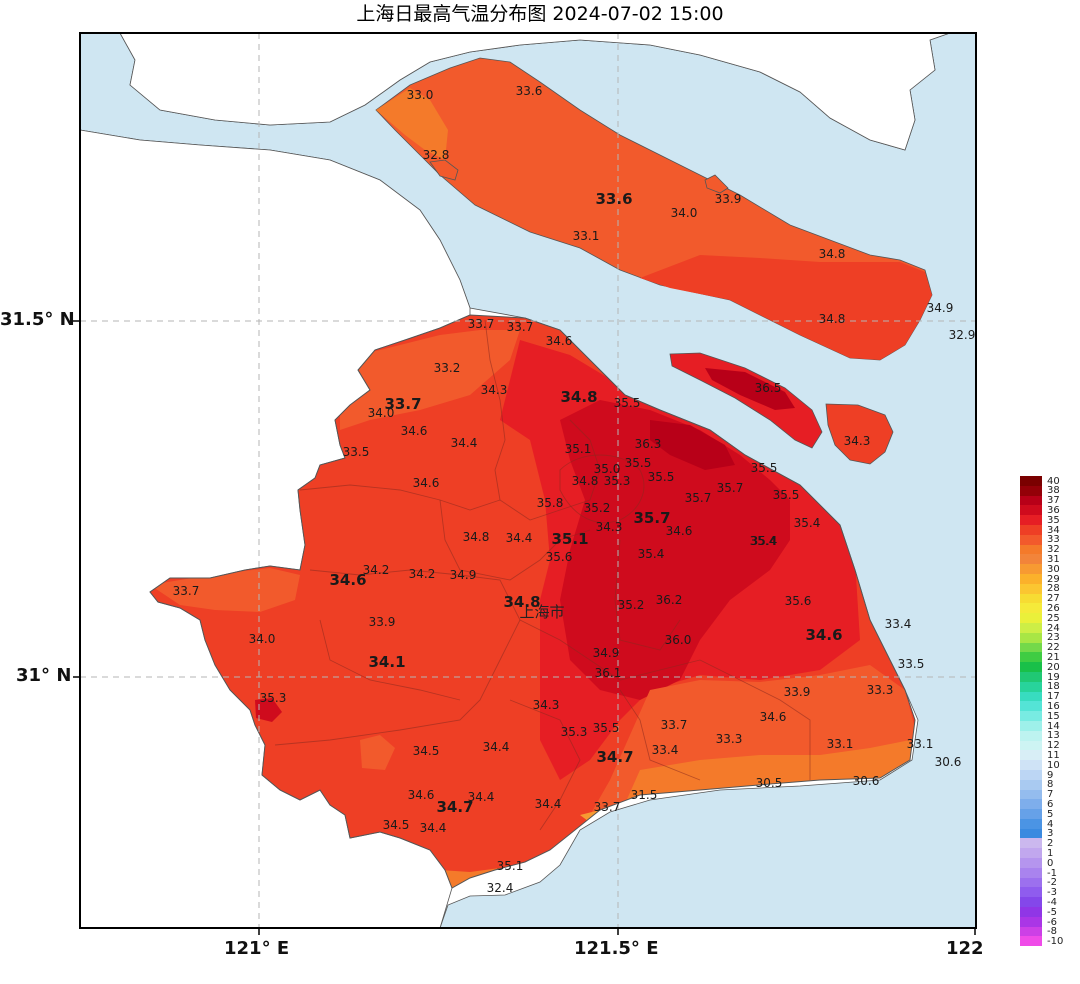 This screenshot has width=1080, height=984. Describe the element at coordinates (1053, 579) in the screenshot. I see `legend-tick-label: 29` at that location.